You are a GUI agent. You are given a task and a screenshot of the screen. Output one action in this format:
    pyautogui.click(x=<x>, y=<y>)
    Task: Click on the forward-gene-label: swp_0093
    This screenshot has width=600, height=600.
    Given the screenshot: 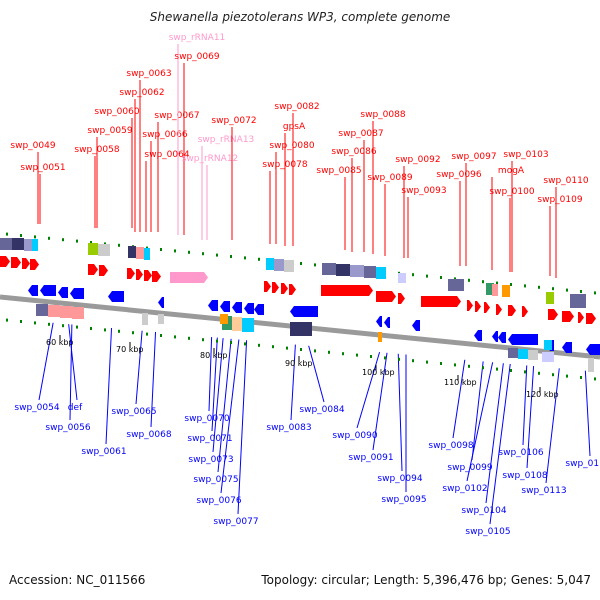 What is the action you would take?
    pyautogui.click(x=423, y=191)
    